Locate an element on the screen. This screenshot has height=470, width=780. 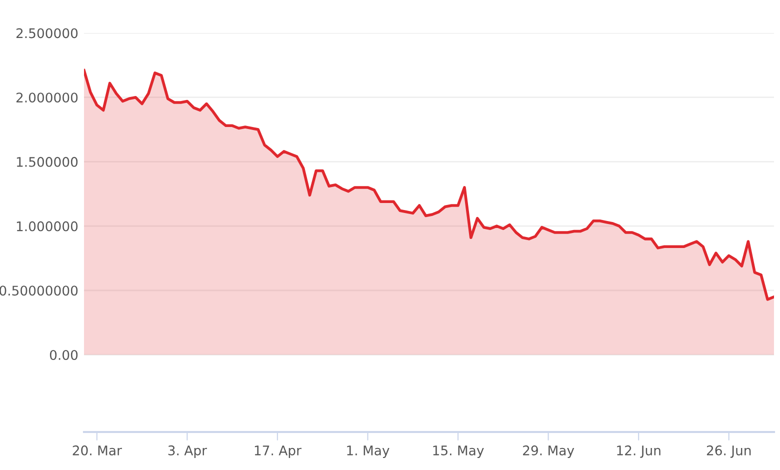
x-tick-label: 17. Apr is located at coordinates (278, 452).